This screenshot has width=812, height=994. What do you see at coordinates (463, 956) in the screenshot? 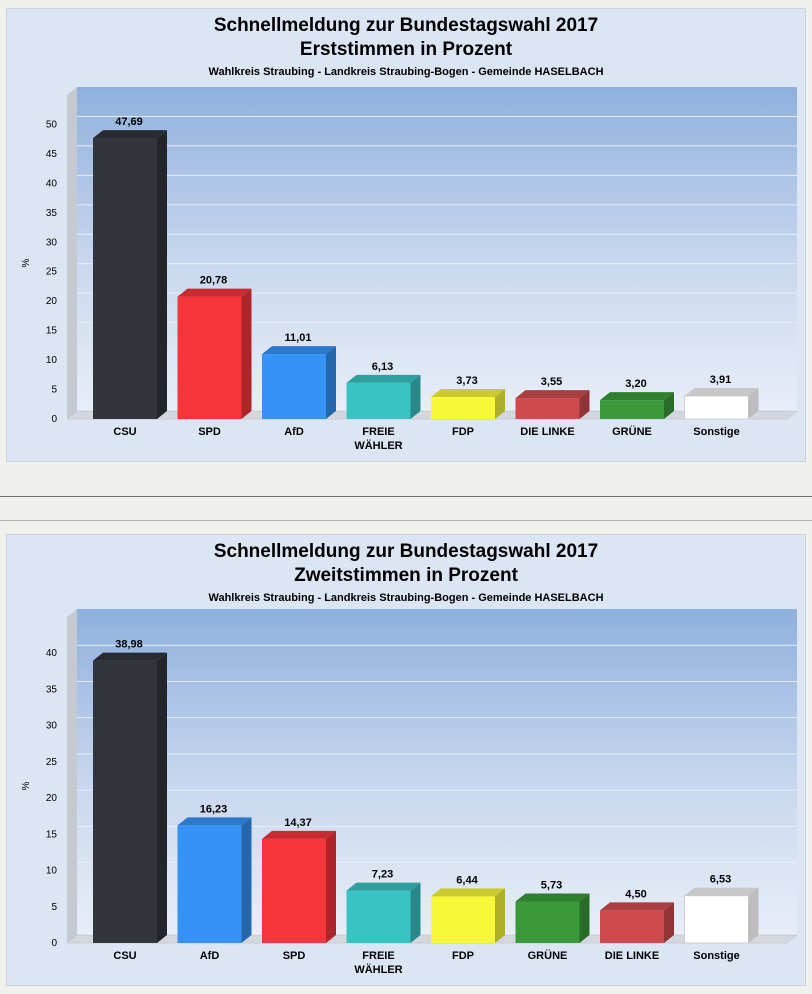
I see `category-label: FDP` at bounding box center [463, 956].